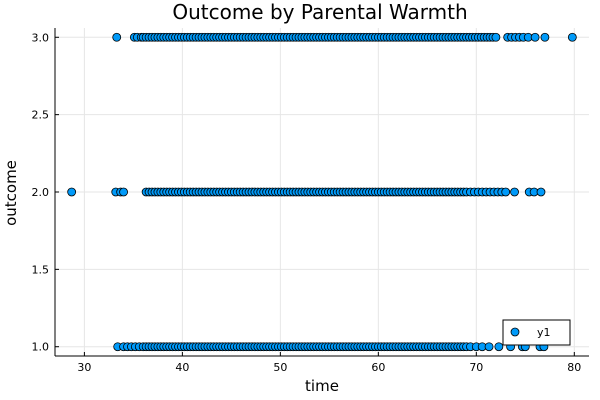 This screenshot has height=400, width=600. I want to click on chart-title: Outcome by Parental Warmth, so click(319, 12).